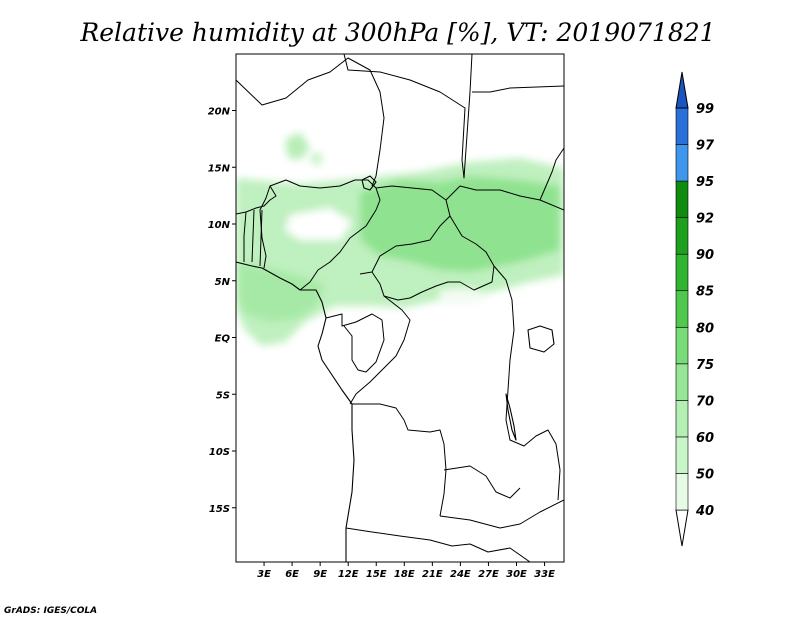 The height and width of the screenshot is (618, 800). Describe the element at coordinates (705, 182) in the screenshot. I see `colorbar-label: 95` at that location.